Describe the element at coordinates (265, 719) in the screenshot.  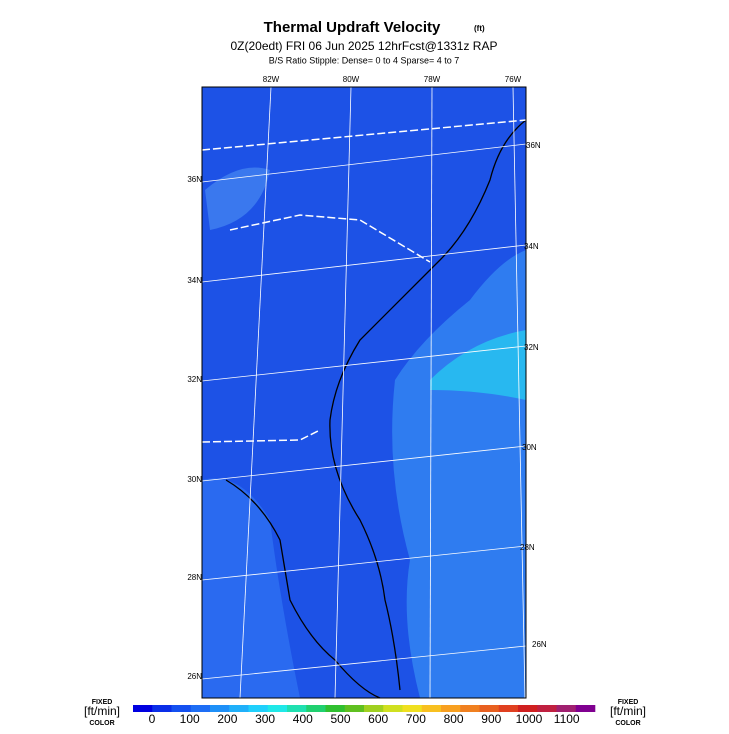
I see `colorbar-label: 300` at that location.